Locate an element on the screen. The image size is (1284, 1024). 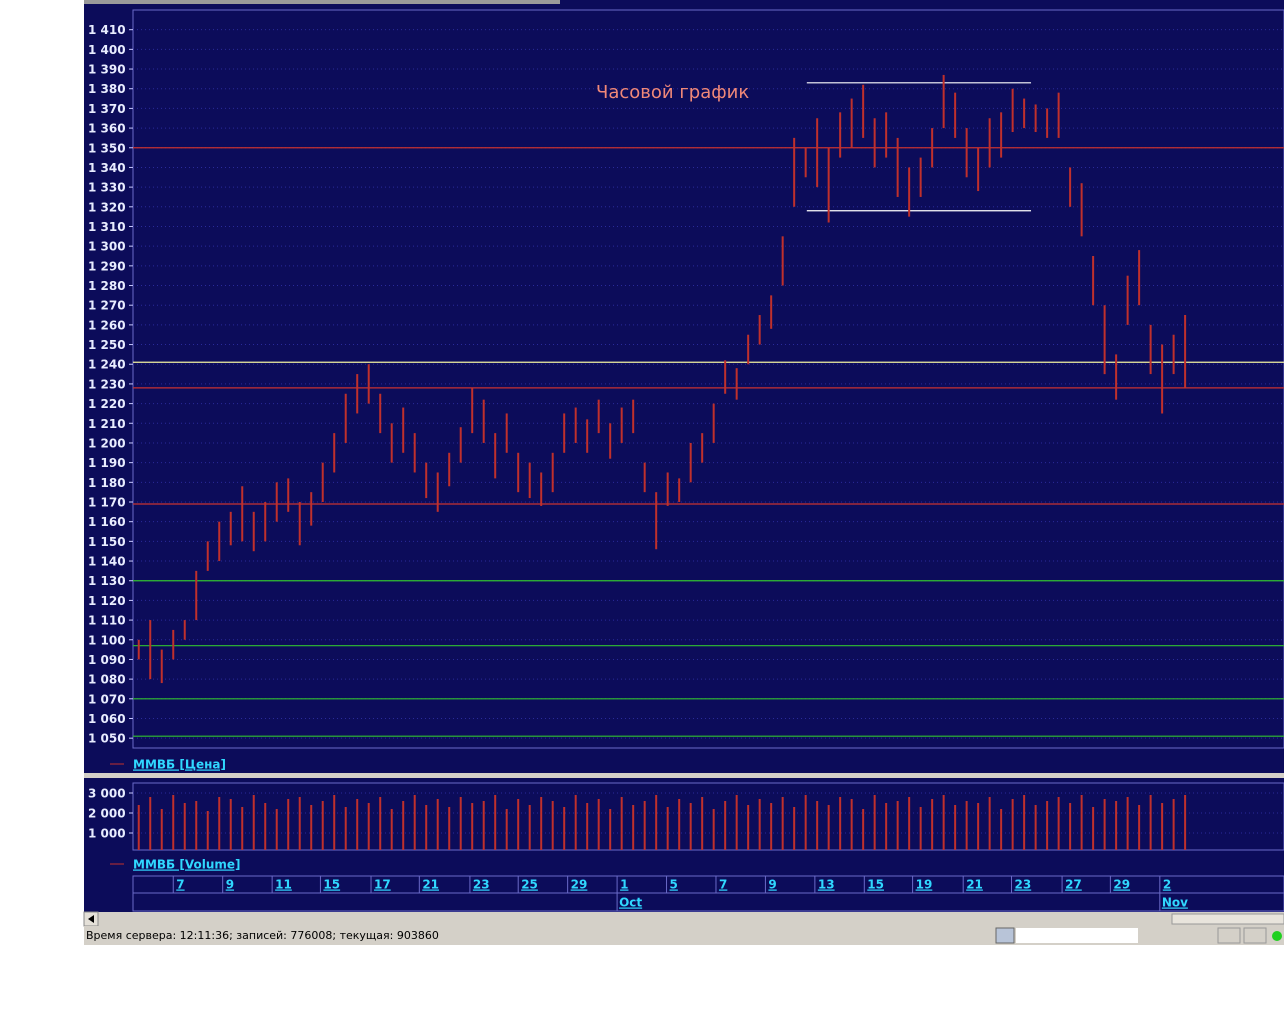
y-tick-label: 1 320 is located at coordinates (107, 207).